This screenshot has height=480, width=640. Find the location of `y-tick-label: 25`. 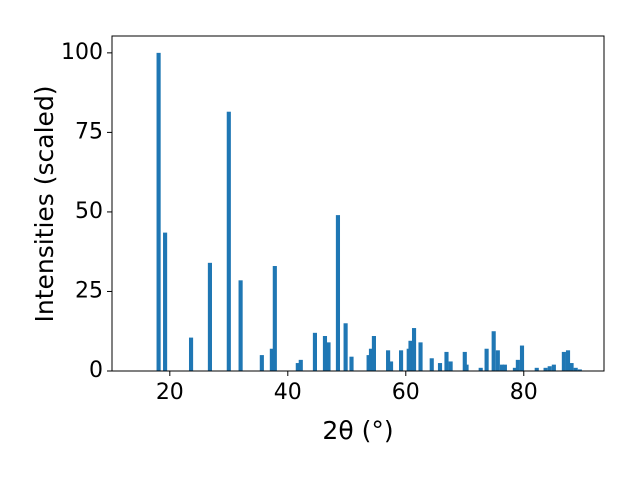

y-tick-label: 25 is located at coordinates (89, 290).